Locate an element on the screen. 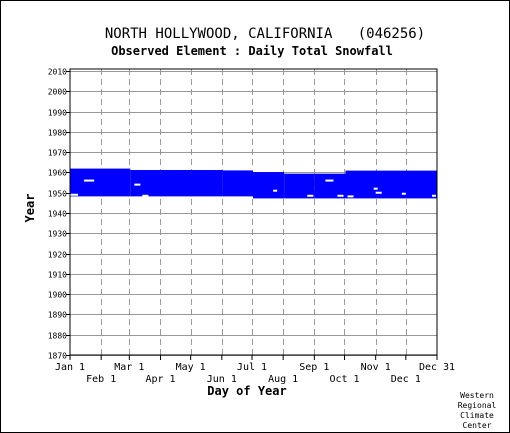  y-tick-label: 1880 is located at coordinates (57, 336).